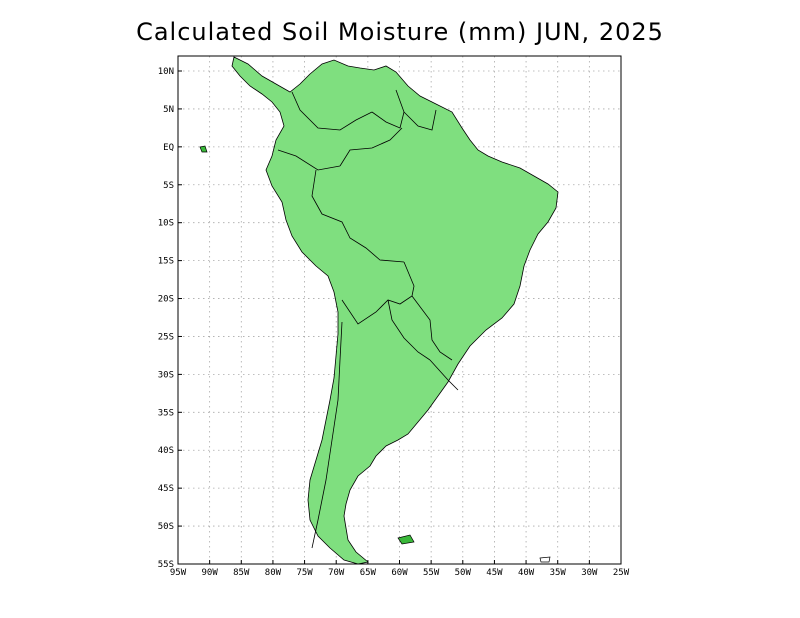 This screenshot has height=618, width=800. Describe the element at coordinates (304, 573) in the screenshot. I see `x-tick-label: 75W` at that location.